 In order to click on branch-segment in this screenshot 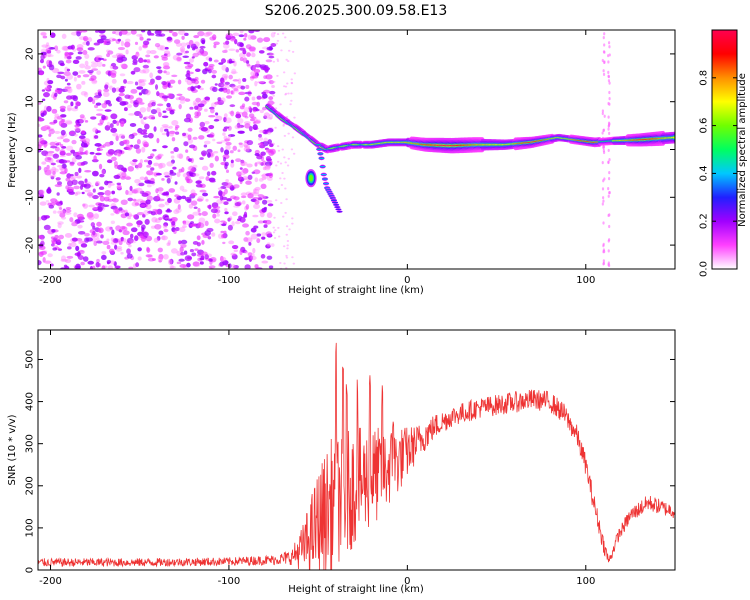, I will do `click(318, 145)`.